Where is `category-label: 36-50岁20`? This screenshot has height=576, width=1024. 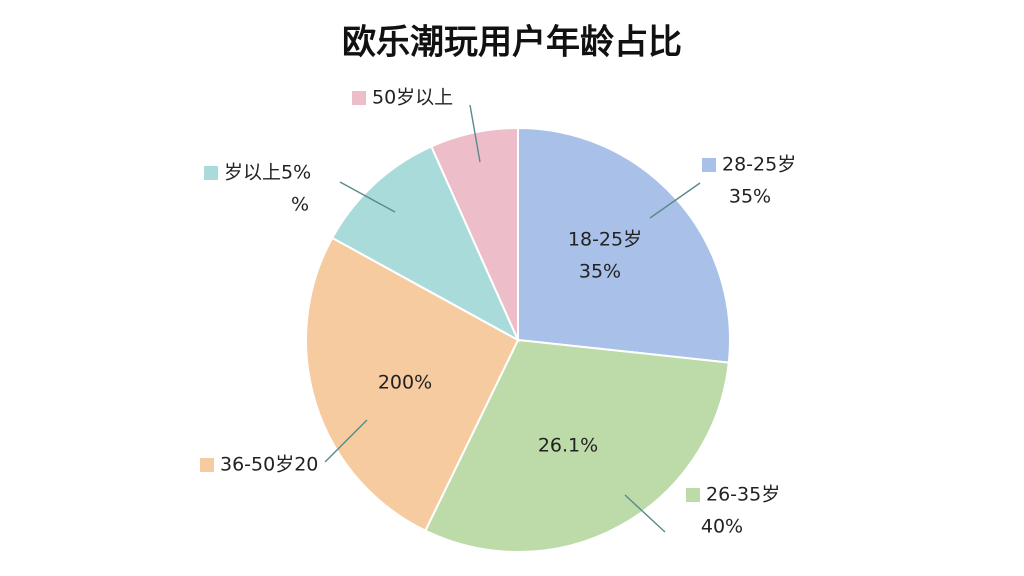
category-label: 36-50岁20 is located at coordinates (269, 465).